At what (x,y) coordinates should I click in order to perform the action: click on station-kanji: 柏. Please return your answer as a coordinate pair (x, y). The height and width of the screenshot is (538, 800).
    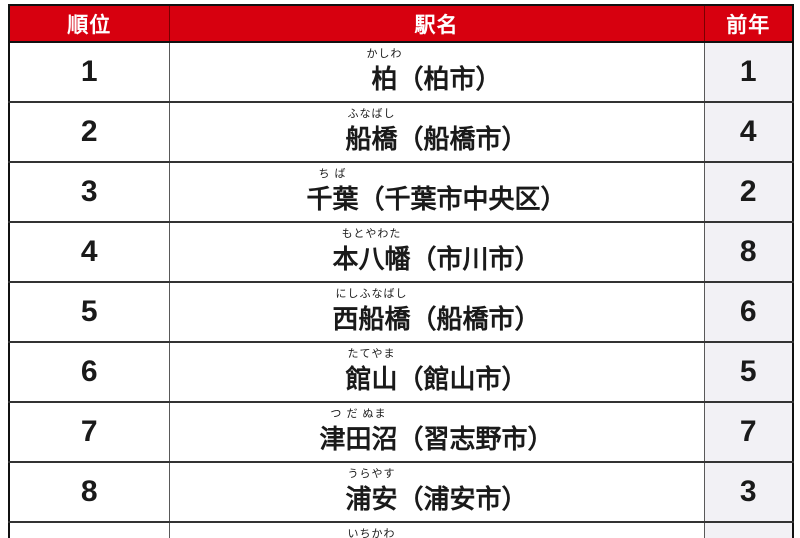
    Looking at the image, I should click on (384, 79).